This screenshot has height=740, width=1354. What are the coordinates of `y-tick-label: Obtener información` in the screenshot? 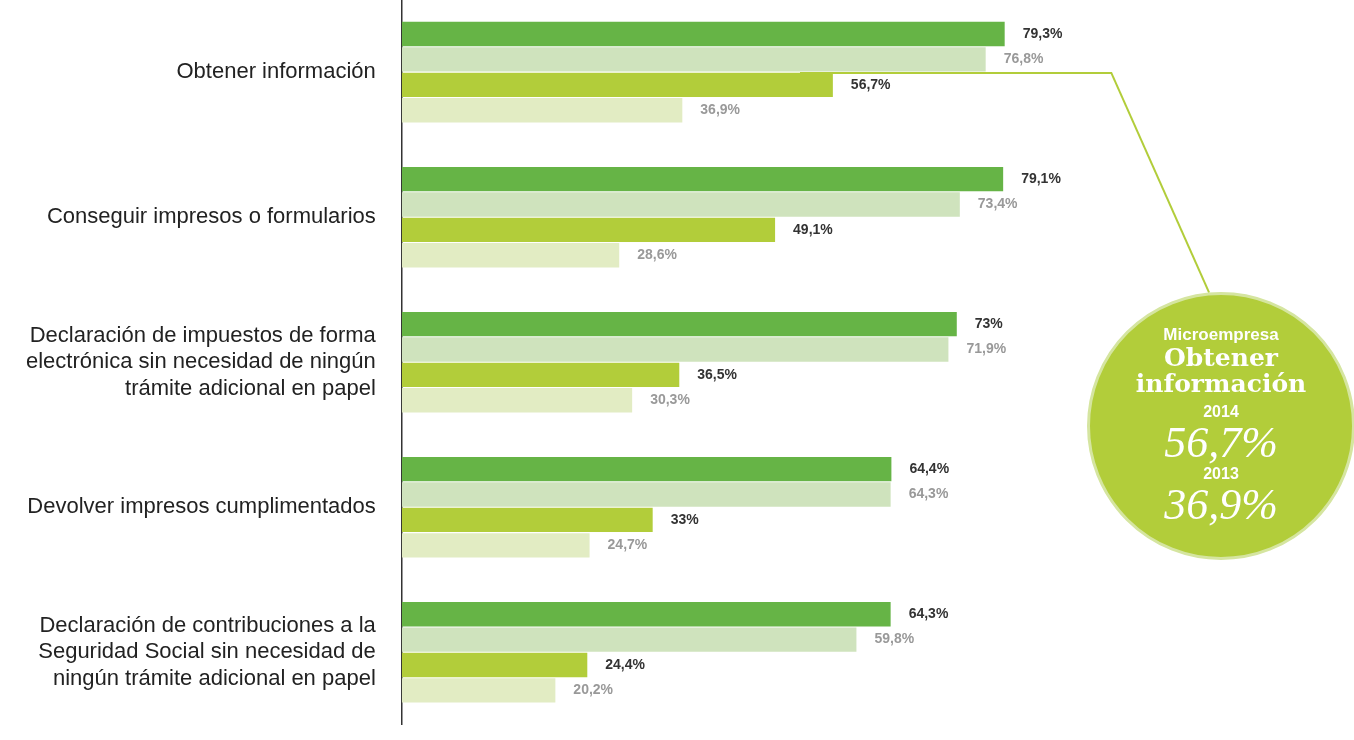 It's located at (276, 71).